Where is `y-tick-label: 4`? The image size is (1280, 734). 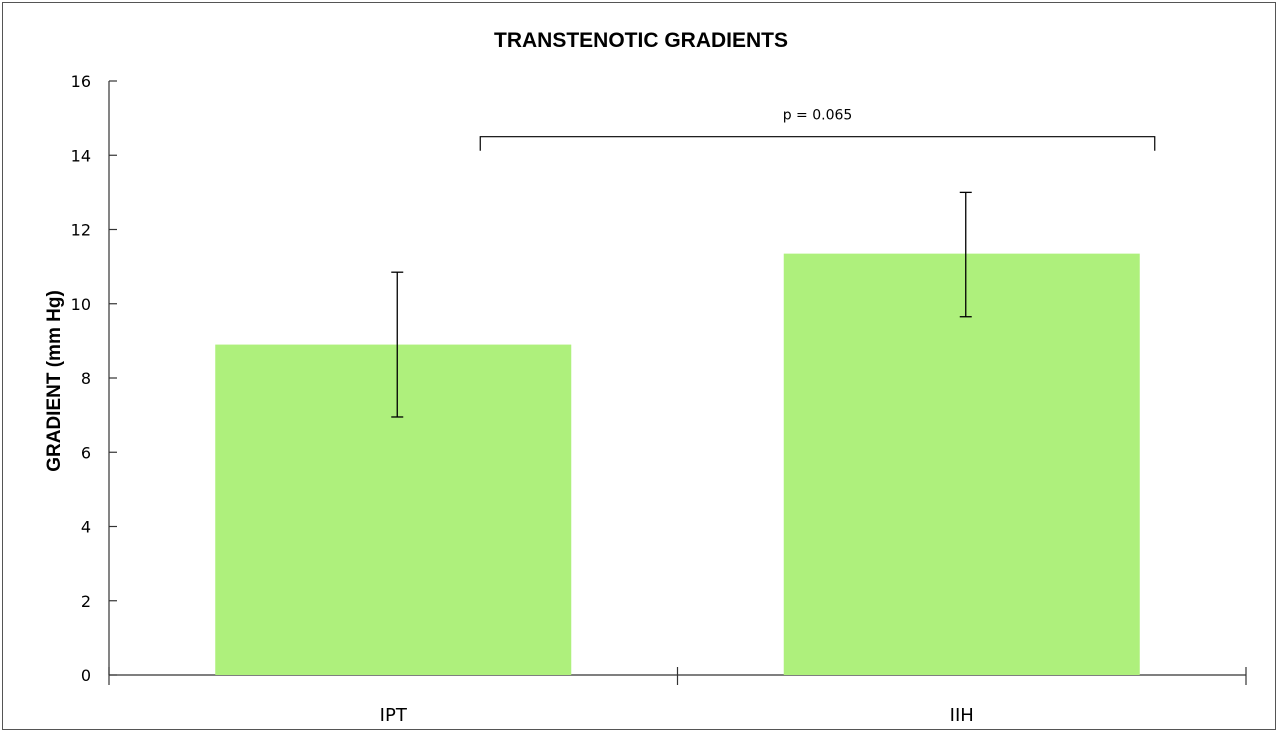 y-tick-label: 4 is located at coordinates (86, 527).